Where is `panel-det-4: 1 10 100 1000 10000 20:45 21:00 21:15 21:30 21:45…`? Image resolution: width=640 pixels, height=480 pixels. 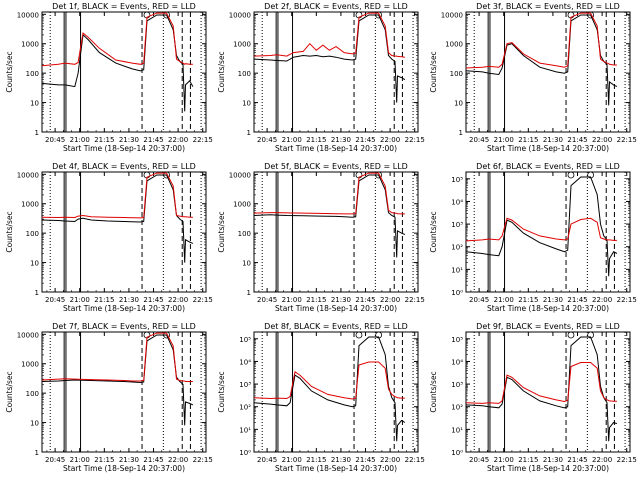
panel-det-4: 1 10 100 1000 10000 20:45 21:00 21:15 21:30 21:45… is located at coordinates (109, 237).